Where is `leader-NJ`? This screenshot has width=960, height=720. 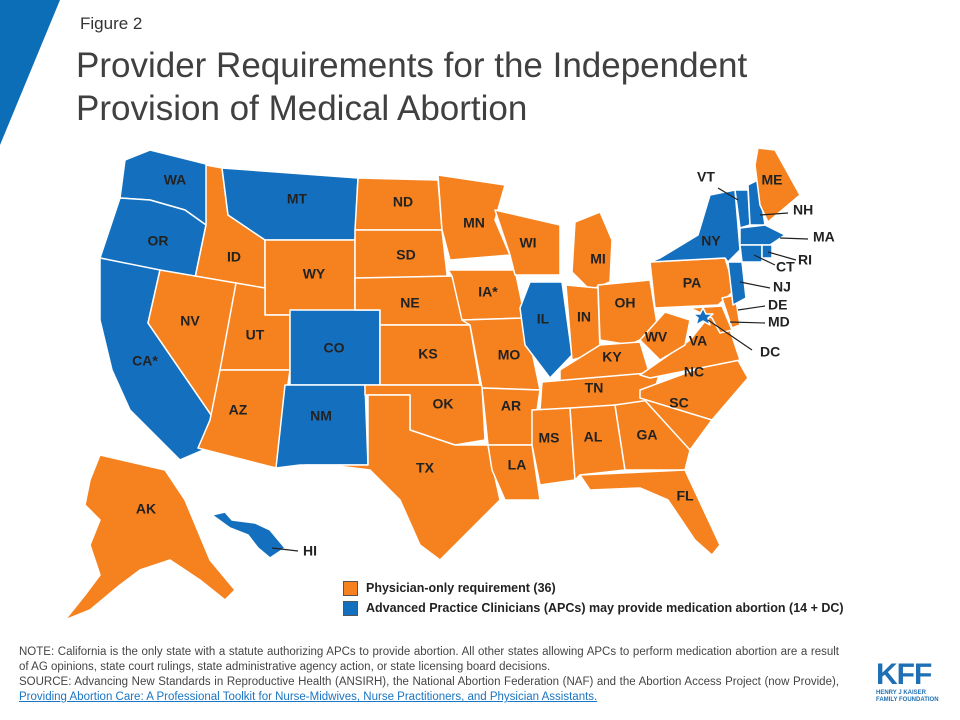 leader-NJ is located at coordinates (755, 285).